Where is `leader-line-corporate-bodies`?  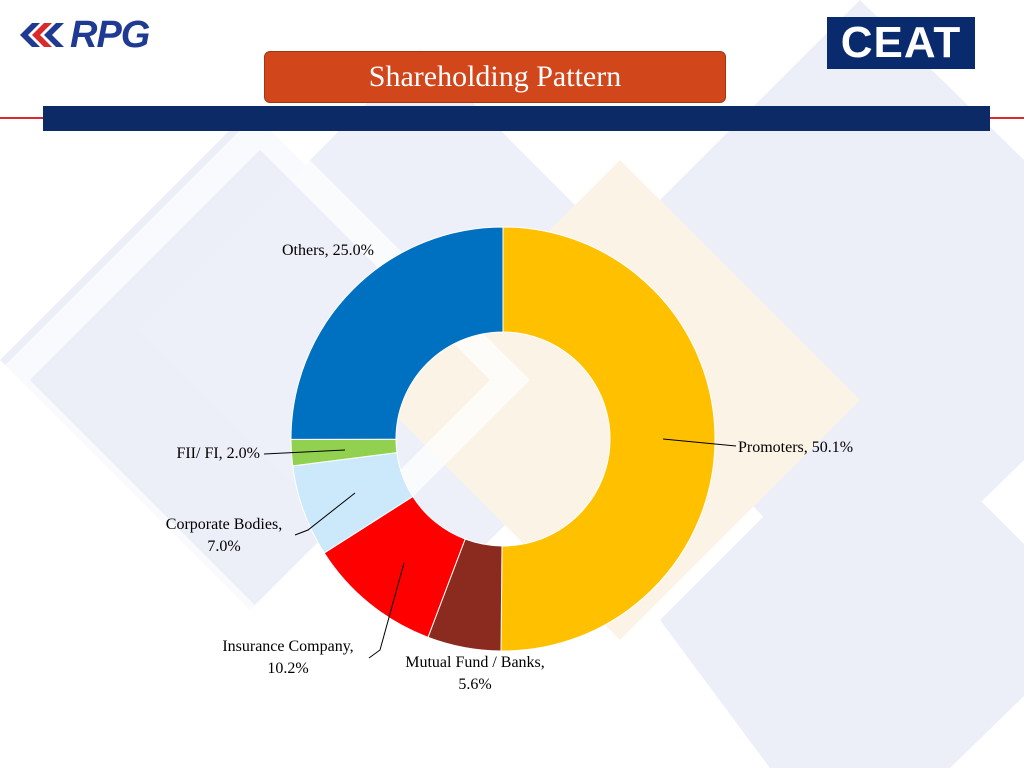 leader-line-corporate-bodies is located at coordinates (325, 514).